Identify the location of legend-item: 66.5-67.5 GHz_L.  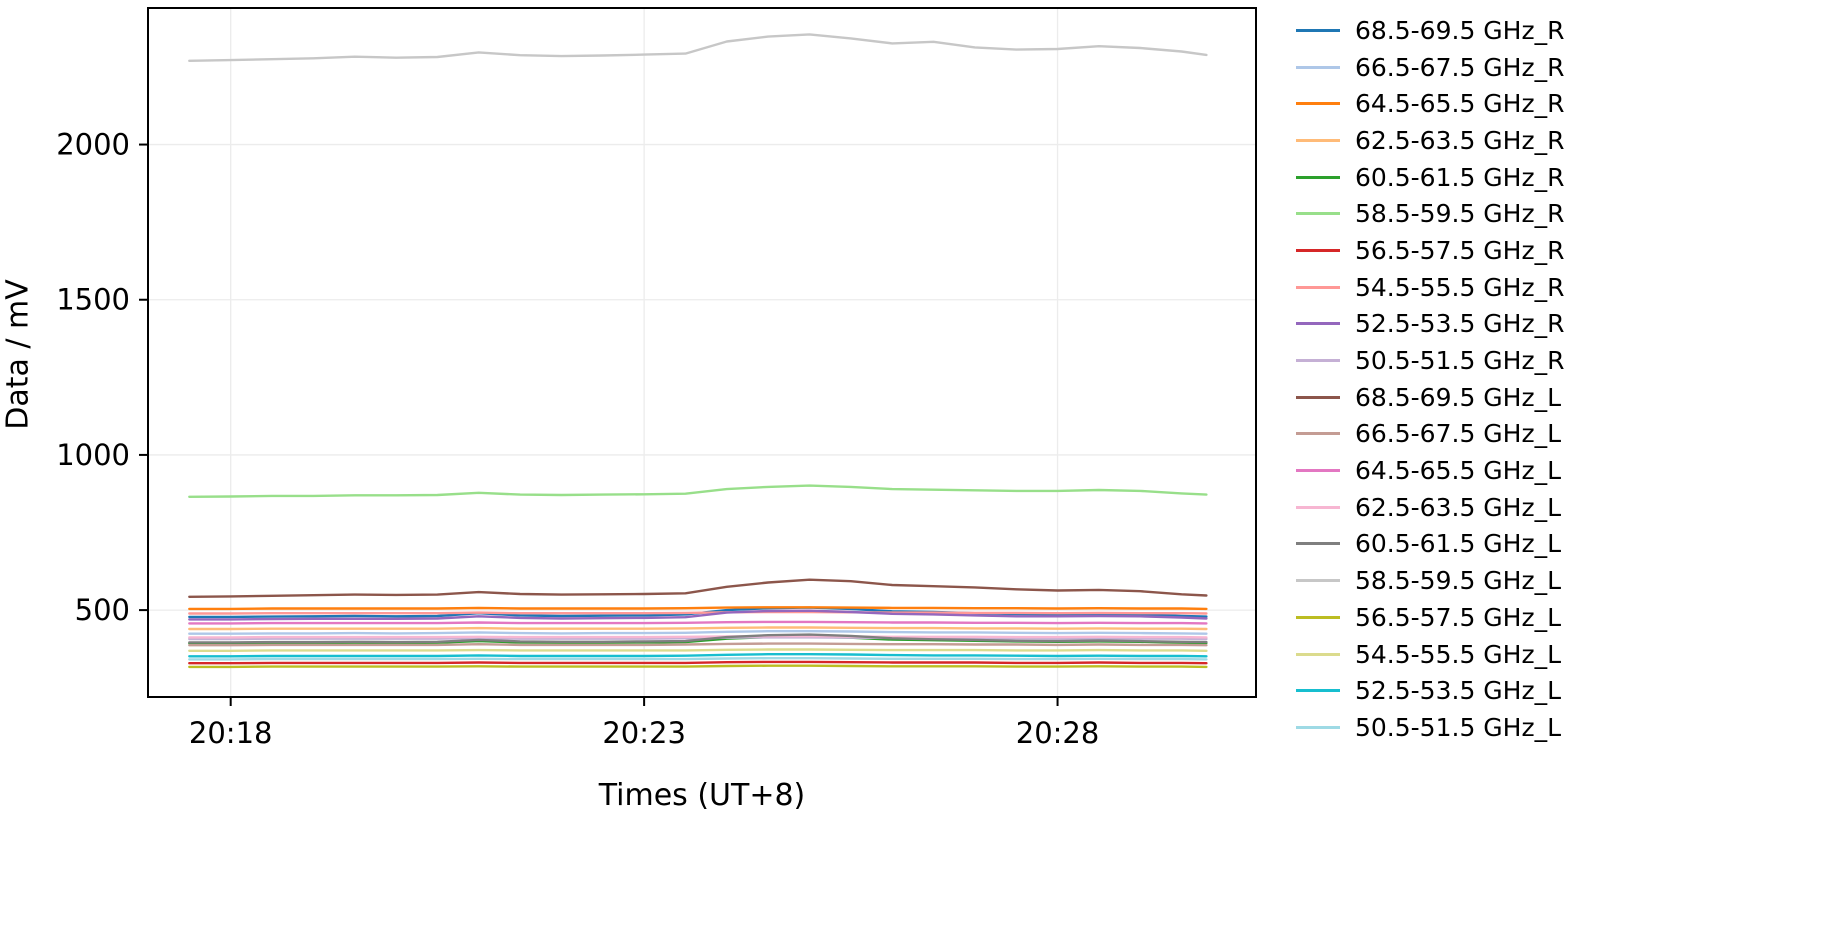
(1430, 434).